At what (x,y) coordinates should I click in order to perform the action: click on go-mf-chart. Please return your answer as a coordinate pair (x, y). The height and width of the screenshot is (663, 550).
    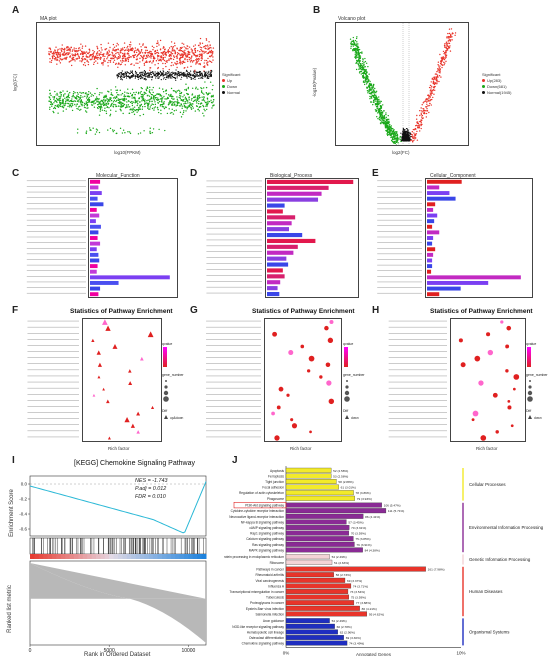
    Looking at the image, I should click on (133, 238).